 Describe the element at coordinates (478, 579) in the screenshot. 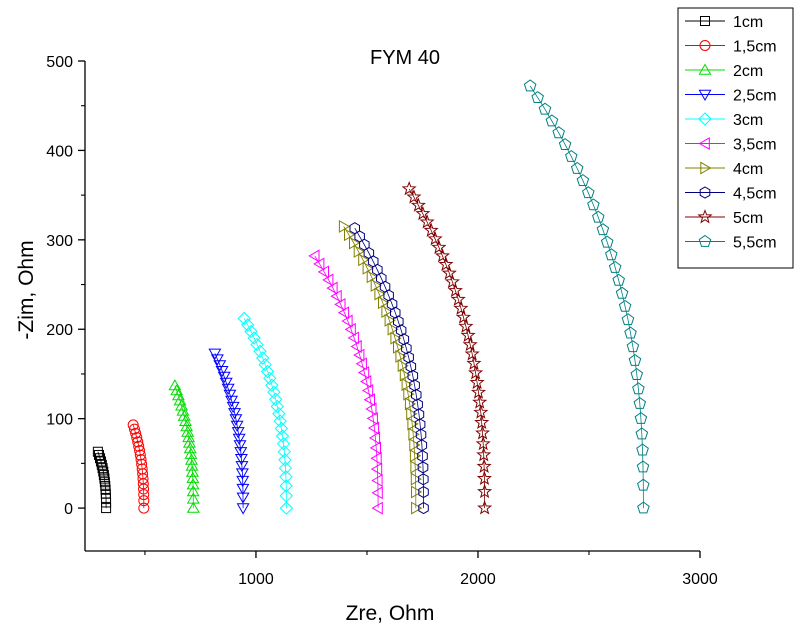

I see `x-tick-label: 2000` at that location.